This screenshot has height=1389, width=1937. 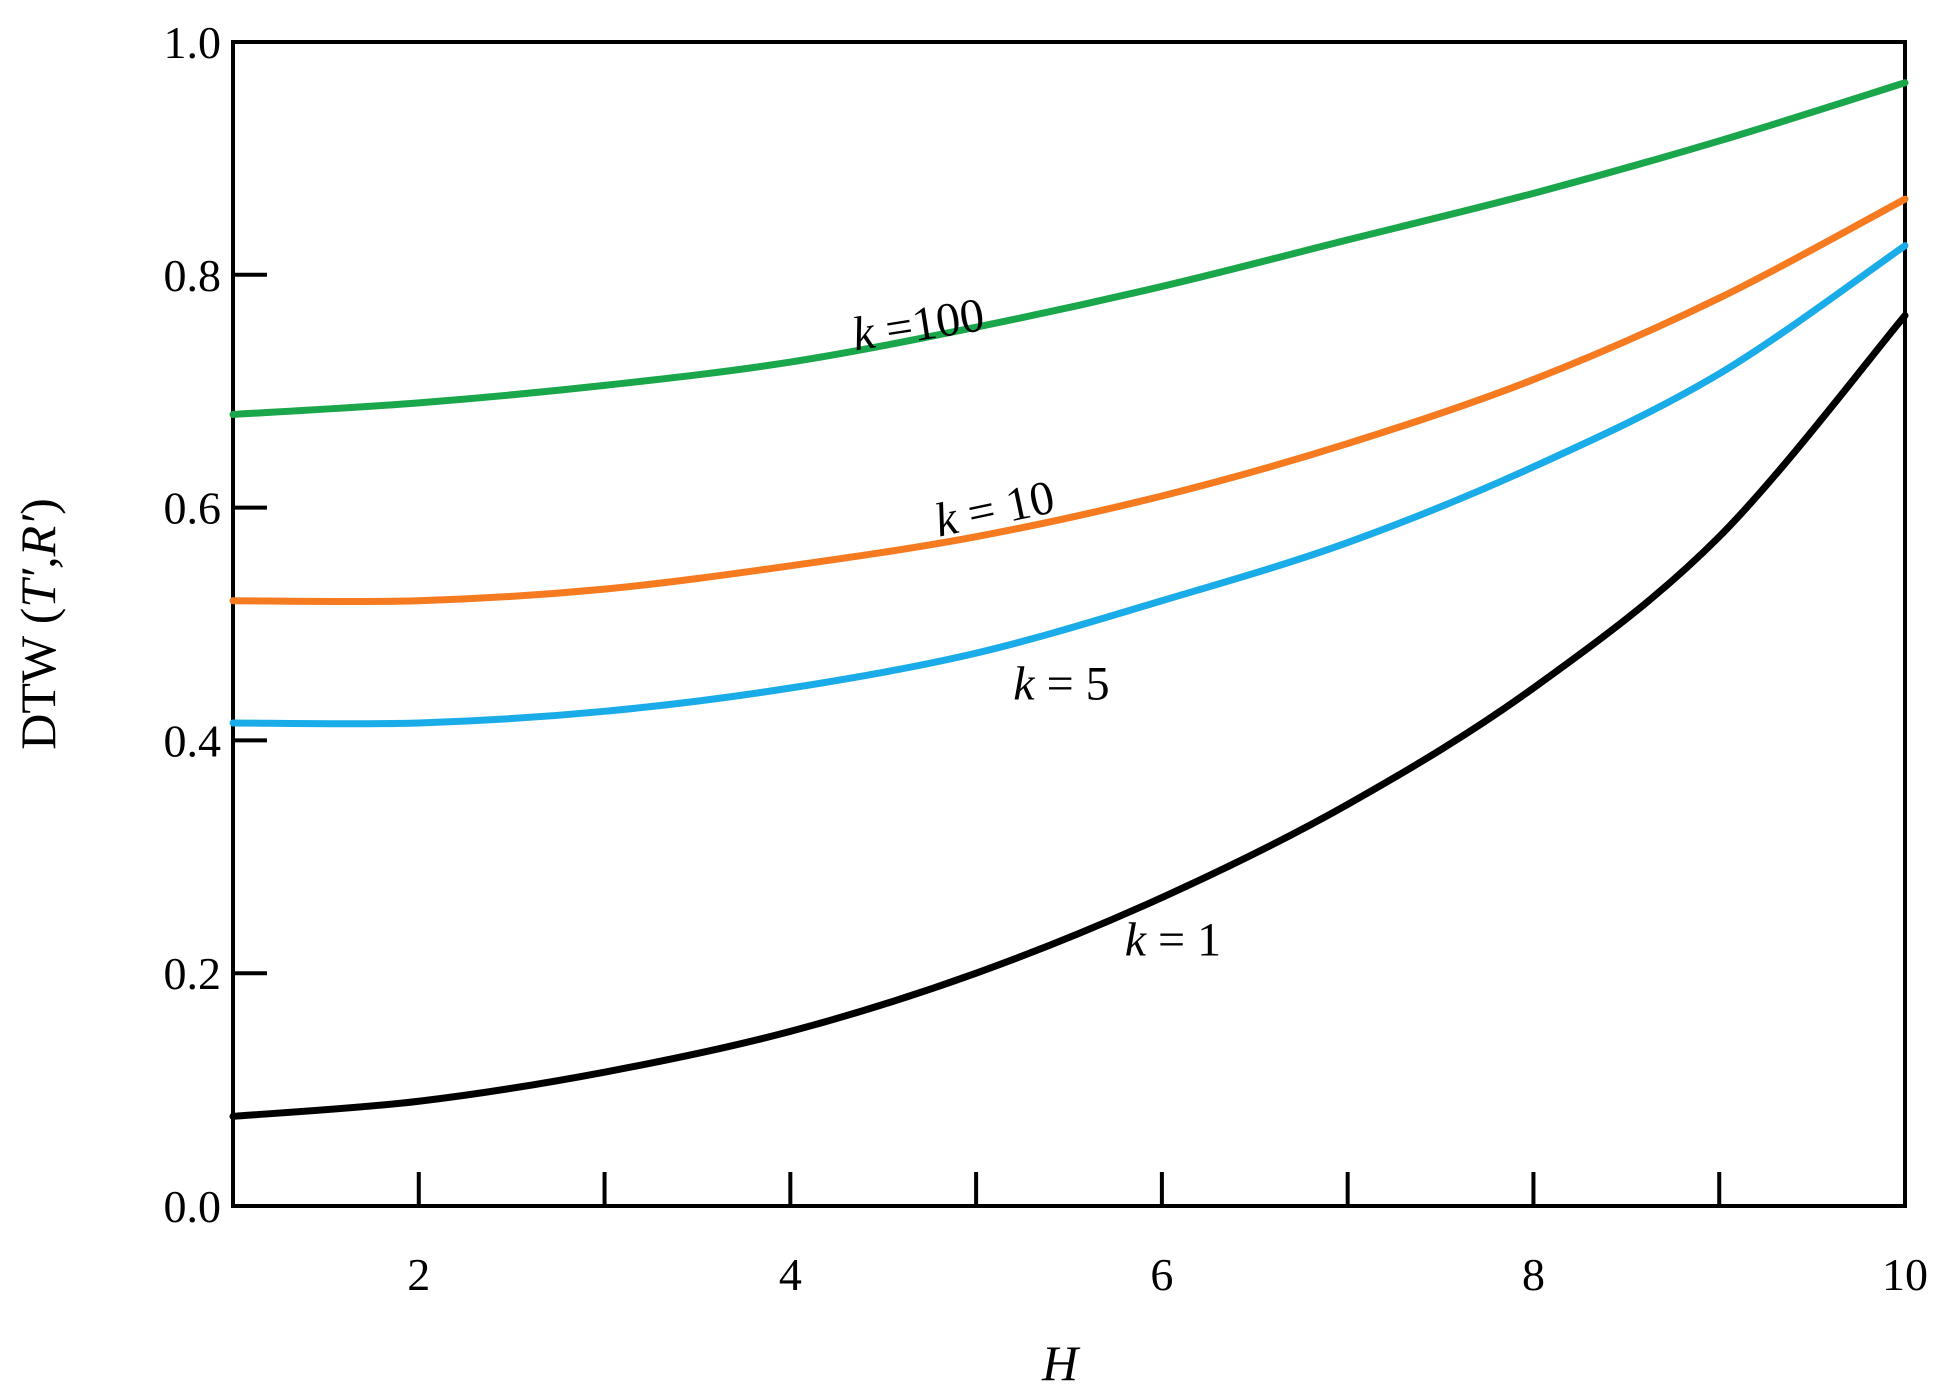 What do you see at coordinates (193, 275) in the screenshot?
I see `y-tick-label: 0.8` at bounding box center [193, 275].